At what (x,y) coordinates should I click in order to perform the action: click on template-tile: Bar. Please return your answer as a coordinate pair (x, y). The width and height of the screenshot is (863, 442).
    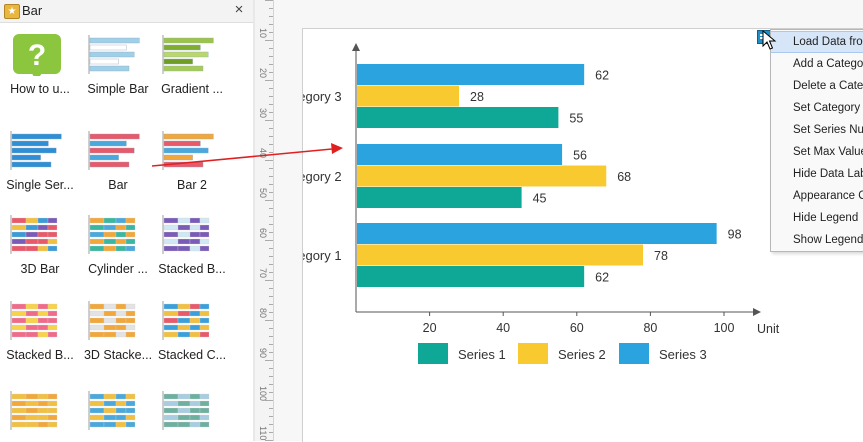
    Looking at the image, I should click on (116, 163).